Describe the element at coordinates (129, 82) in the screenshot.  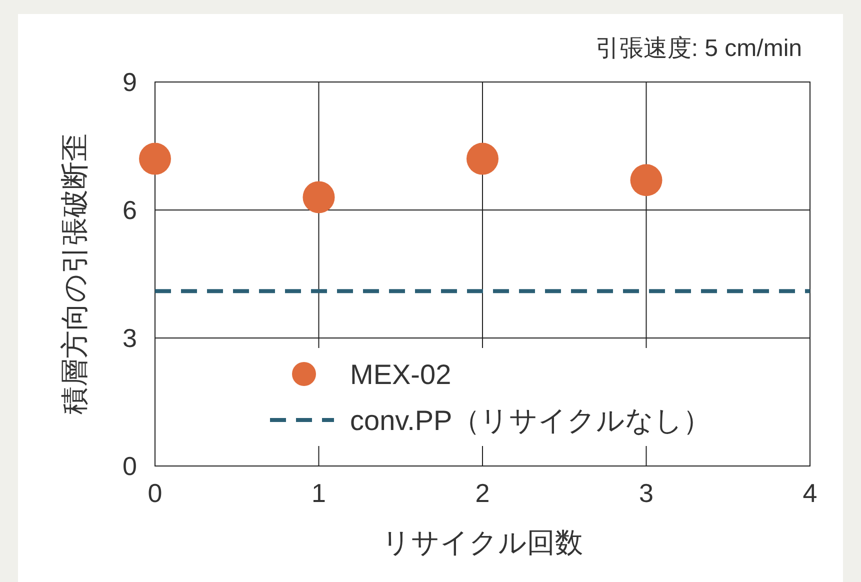
I see `y-tick-label: 9` at that location.